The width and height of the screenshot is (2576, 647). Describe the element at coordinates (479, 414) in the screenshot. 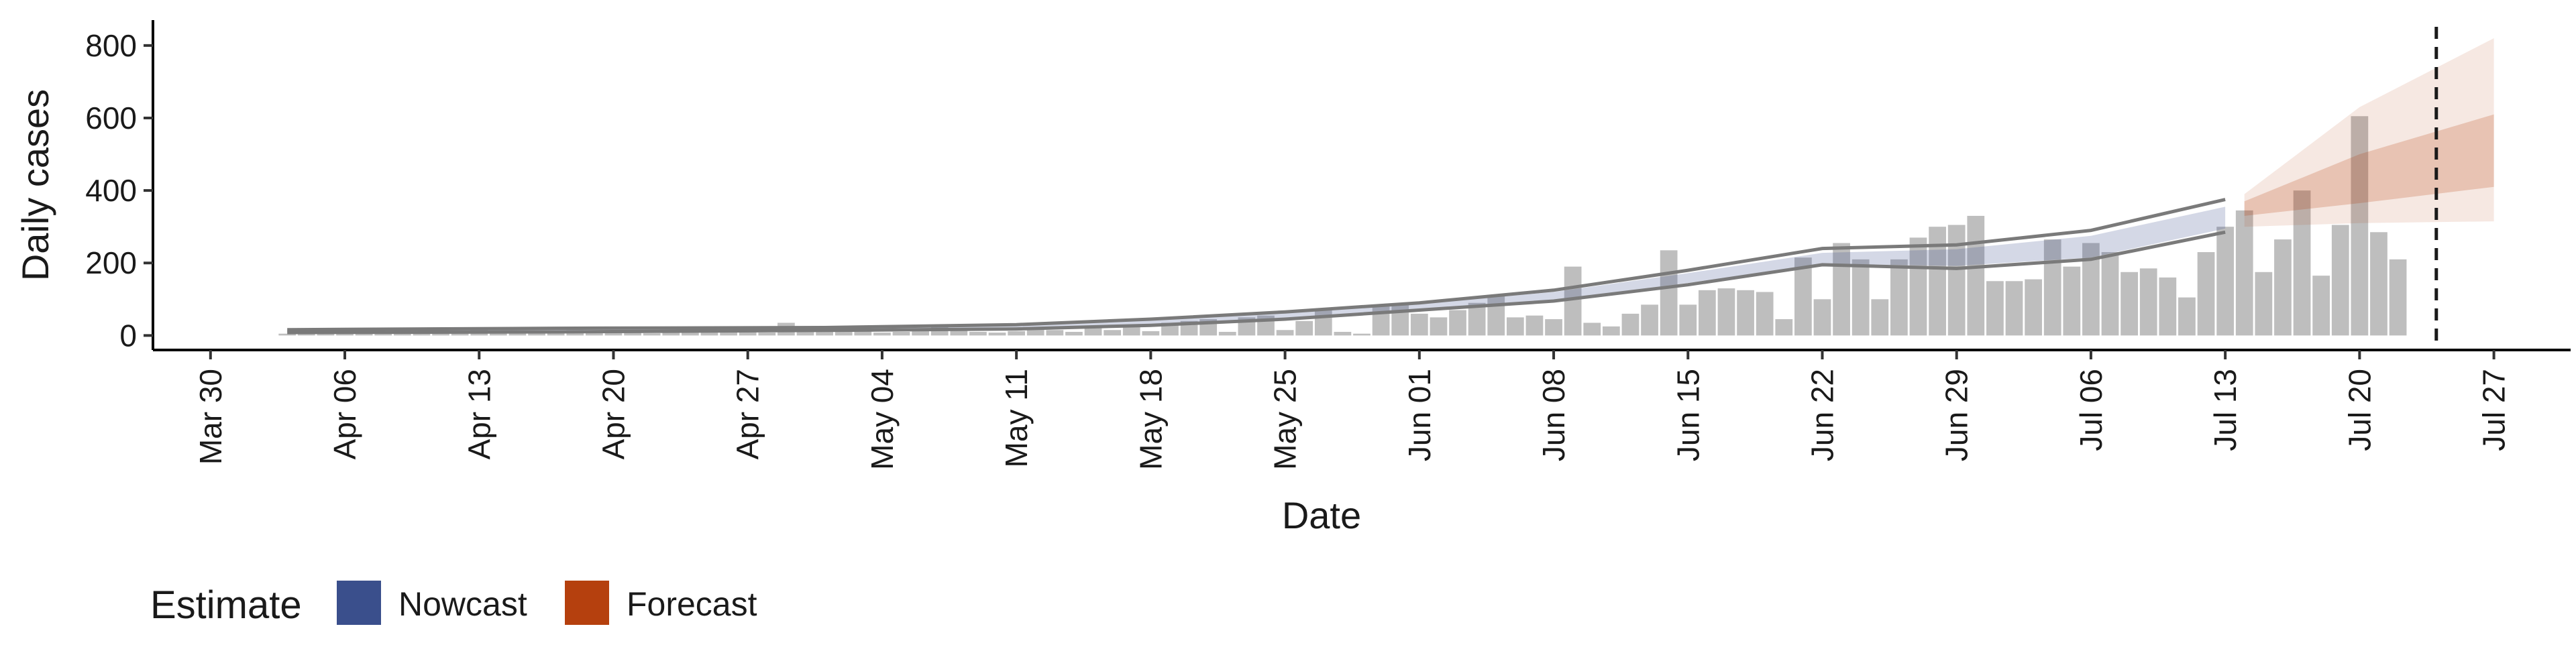

I see `x-tick-label: Apr 13` at that location.